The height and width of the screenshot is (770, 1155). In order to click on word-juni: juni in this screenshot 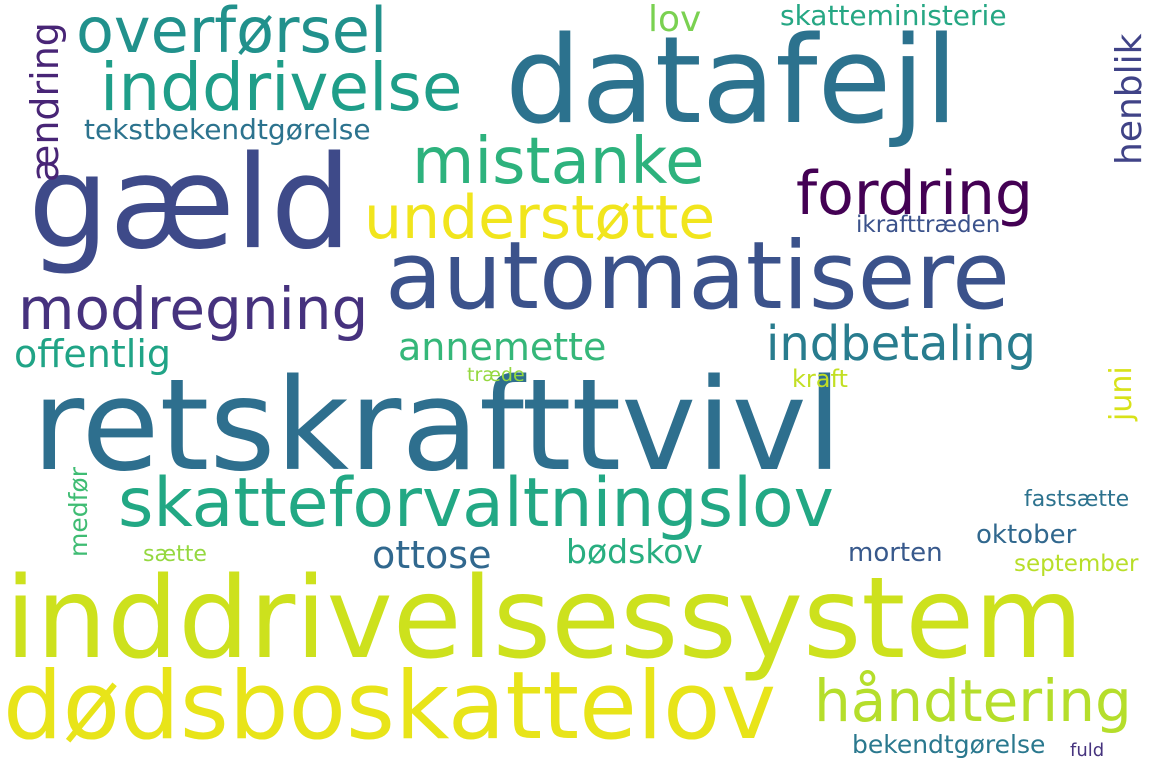, I will do `click(1121, 393)`.